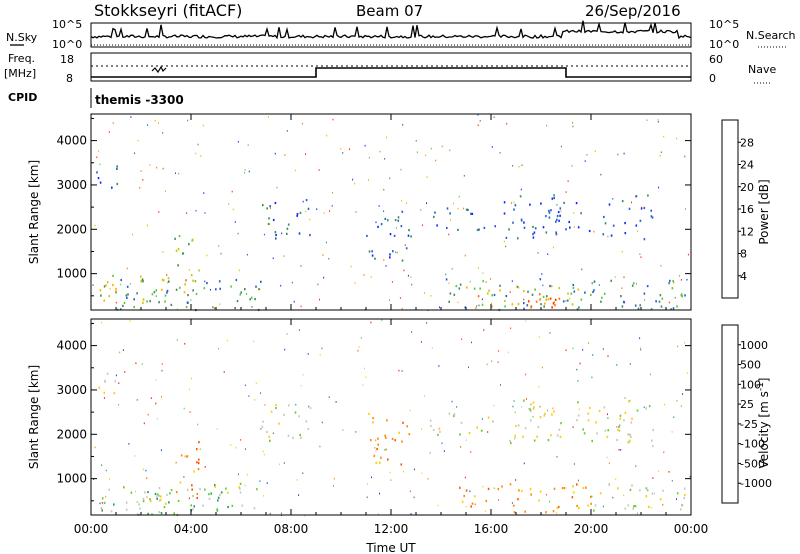  What do you see at coordinates (22, 37) in the screenshot?
I see `nsky-label: N.Sky` at bounding box center [22, 37].